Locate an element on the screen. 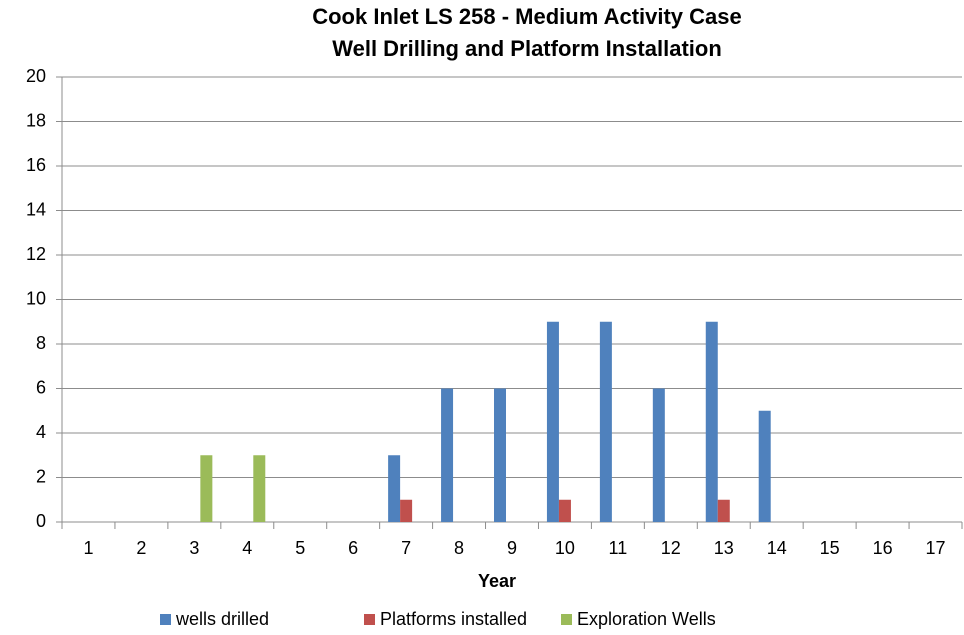  y-tick-label: 12 is located at coordinates (36, 254).